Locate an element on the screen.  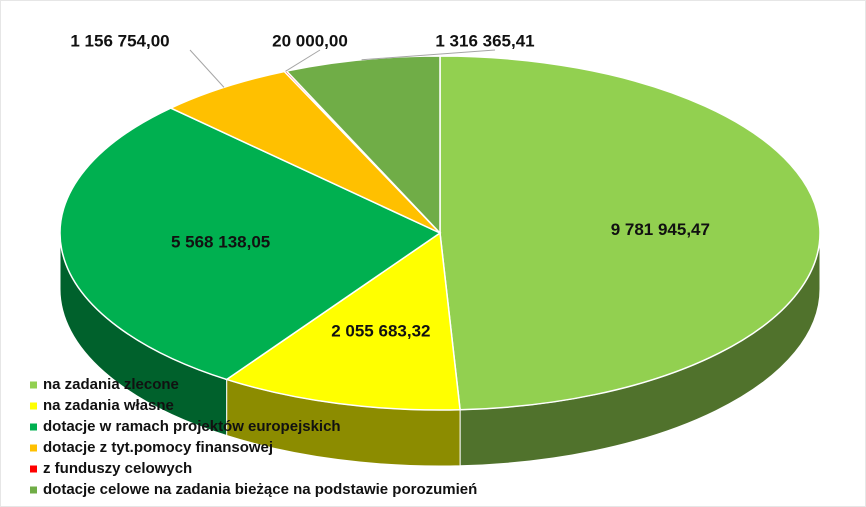
value-label: 9 781 945,47 is located at coordinates (660, 229).